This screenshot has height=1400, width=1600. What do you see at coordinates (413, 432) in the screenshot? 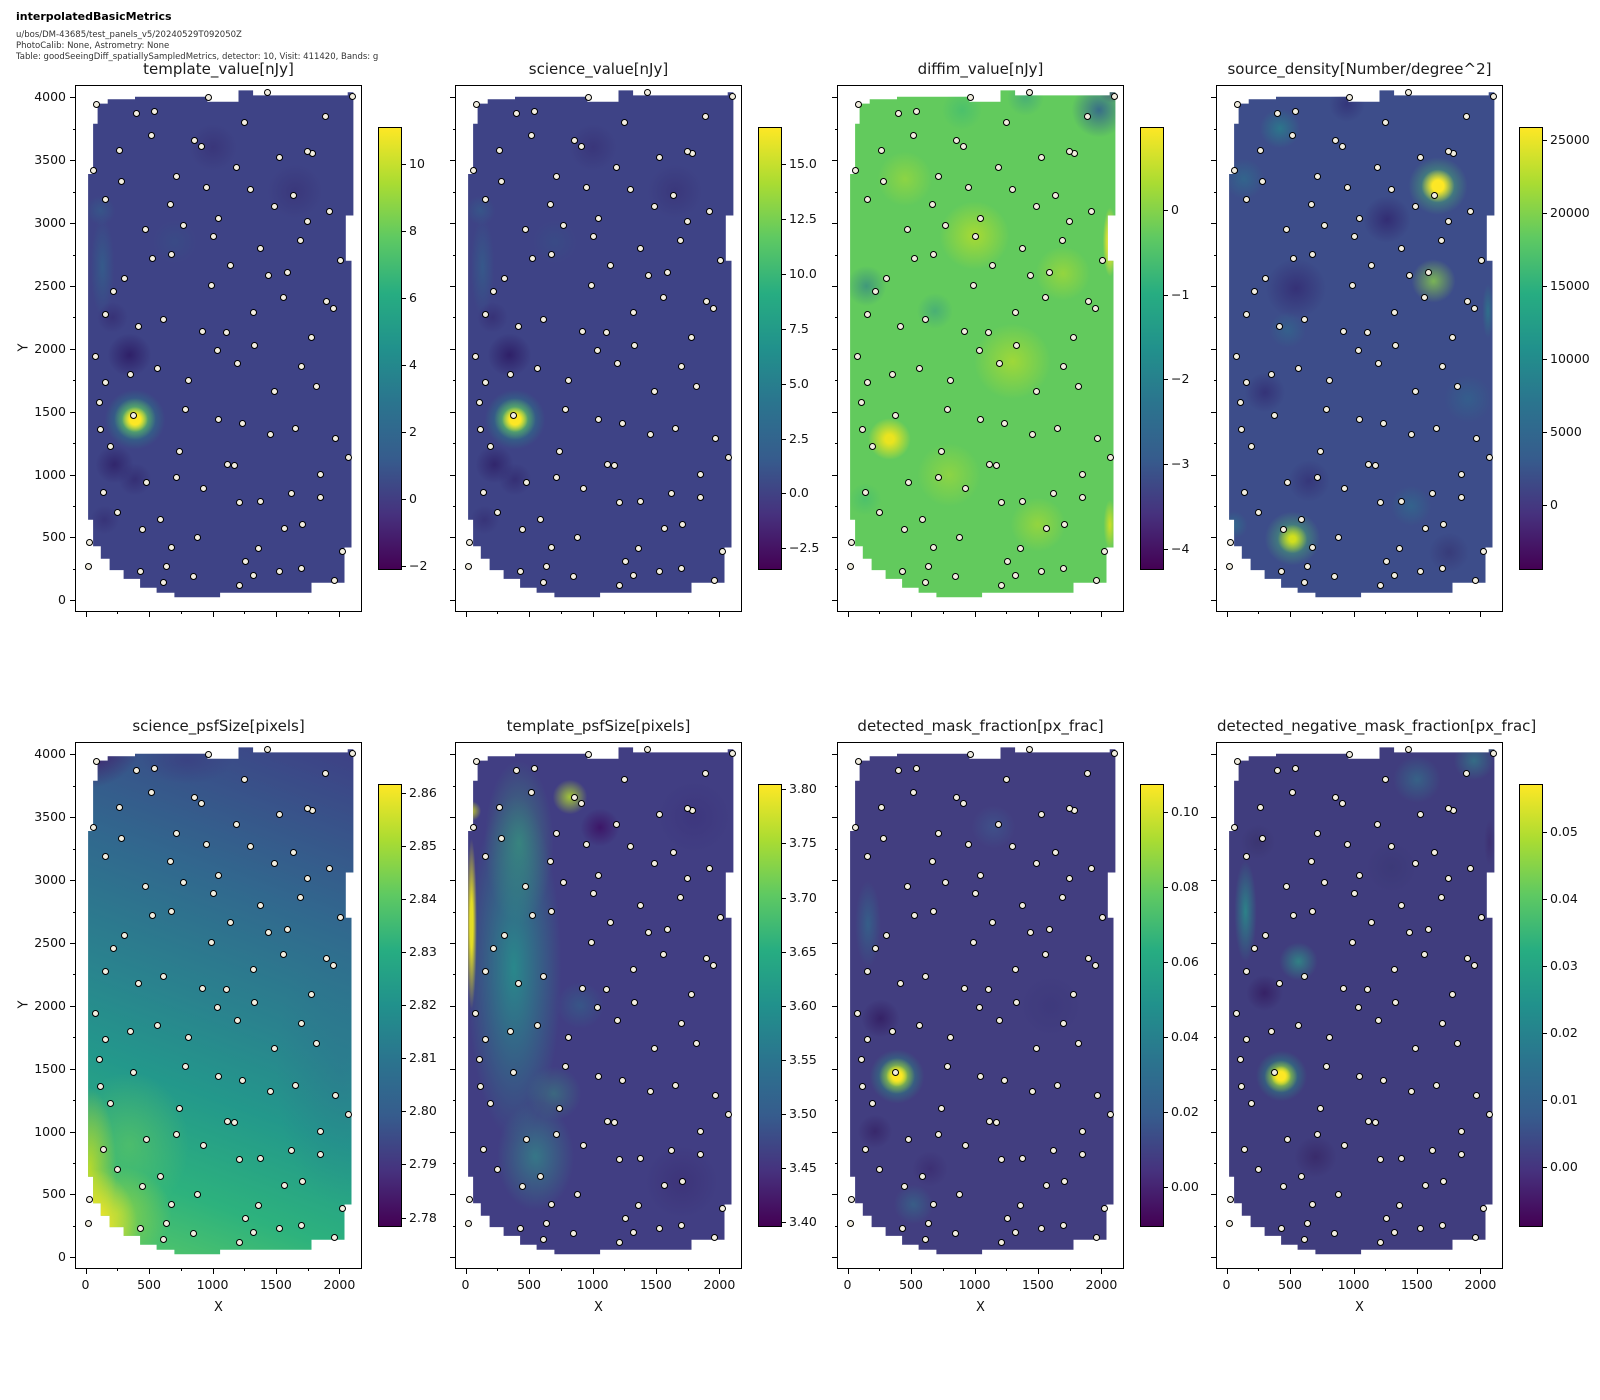
I see `colorbar-tick-label: 2` at bounding box center [413, 432].